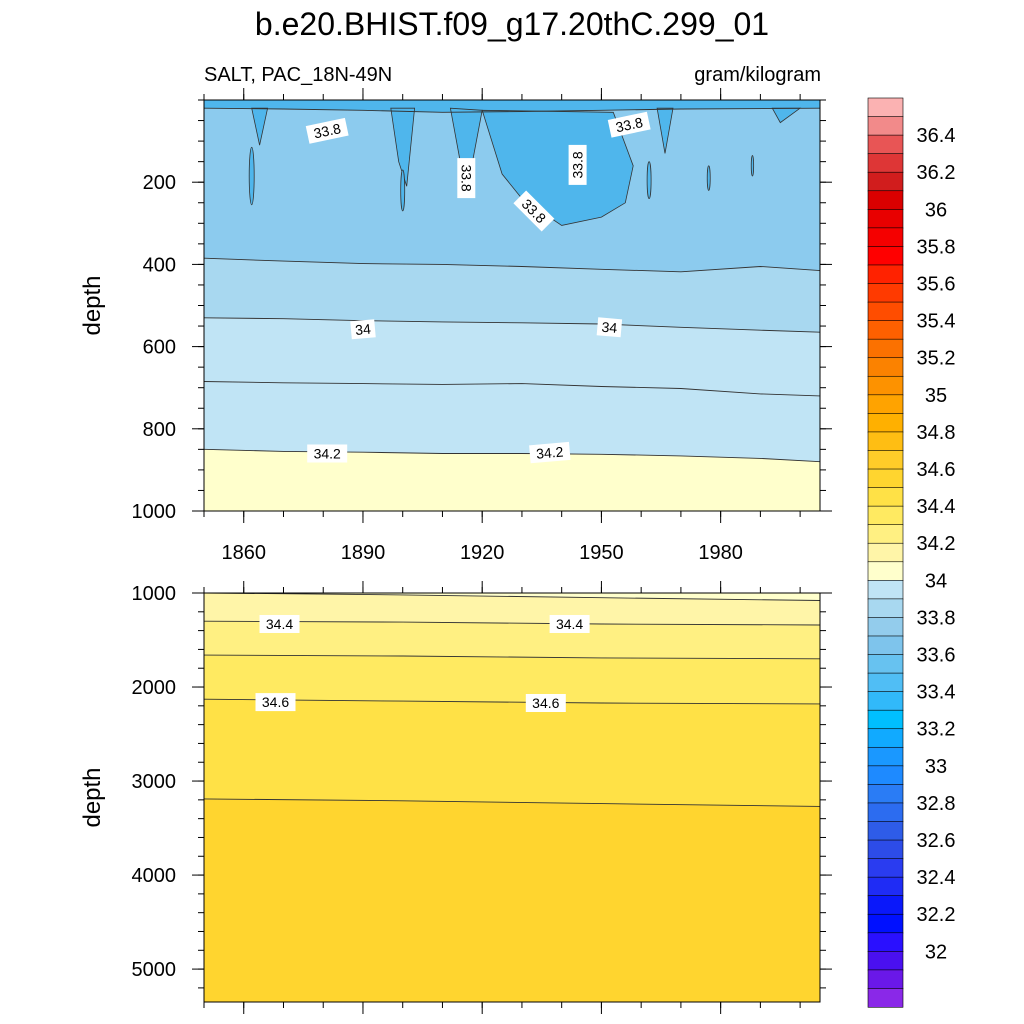 This screenshot has width=1024, height=1024. What do you see at coordinates (154, 782) in the screenshot?
I see `y-tick-label: 3000` at bounding box center [154, 782].